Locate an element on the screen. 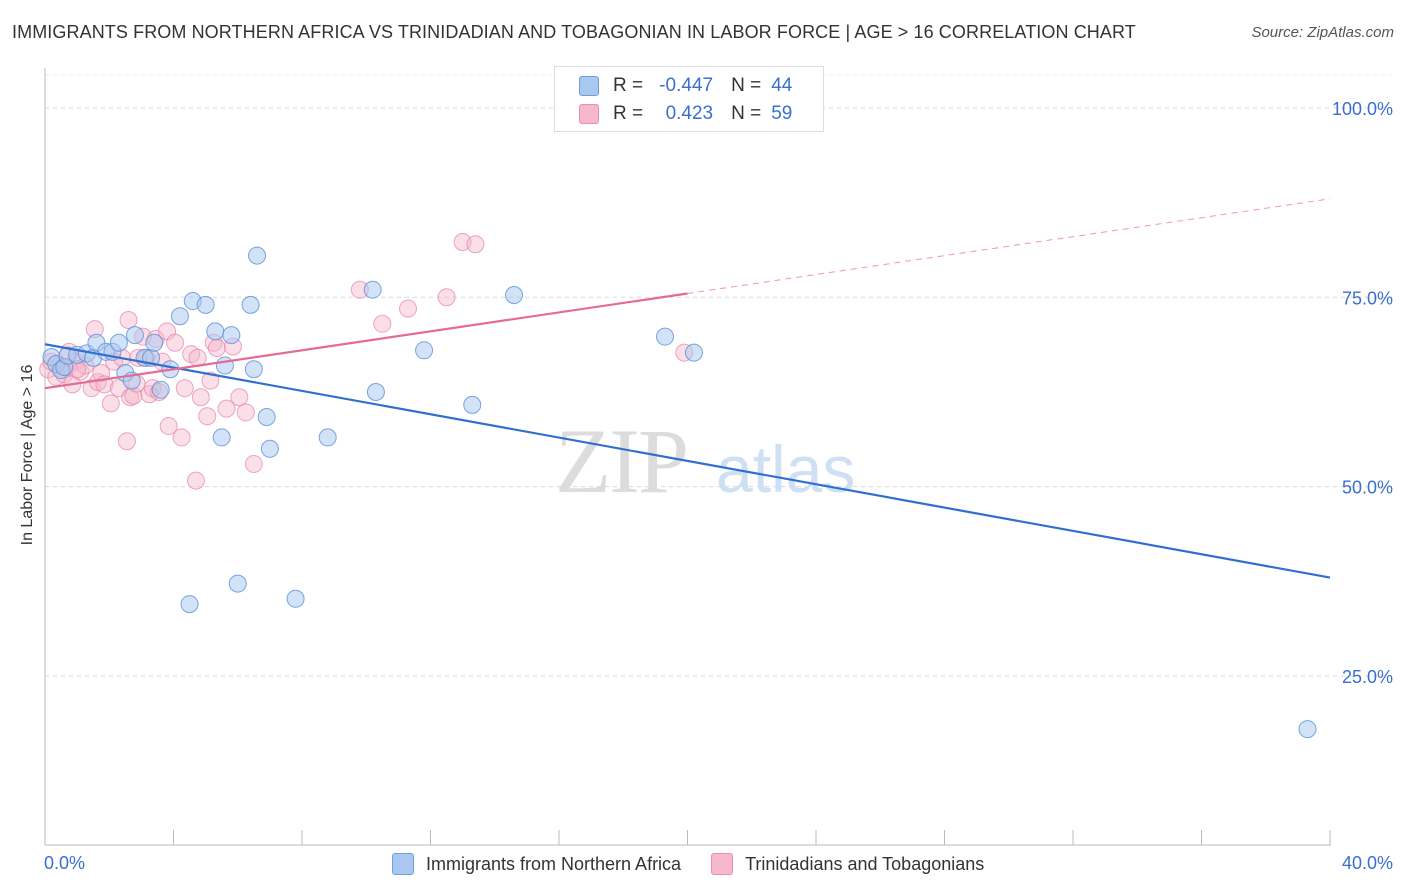 The image size is (1406, 892). watermark-atlas: atlas is located at coordinates (785, 469).